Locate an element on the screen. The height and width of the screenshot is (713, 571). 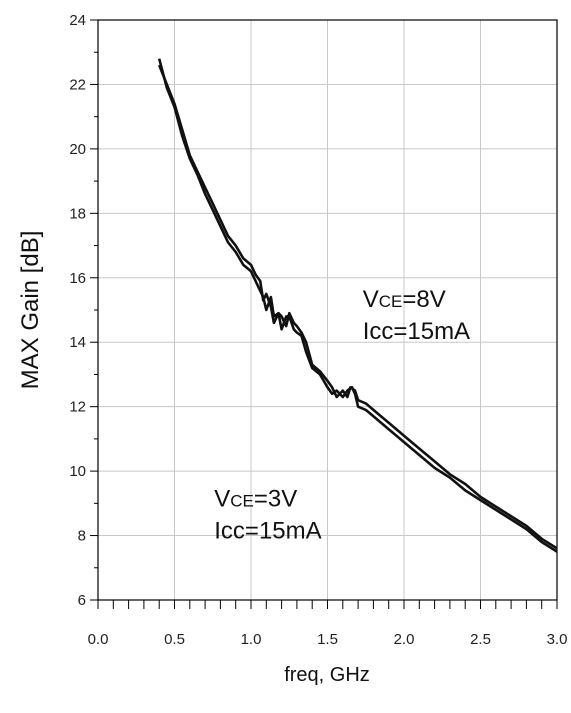
x-tick-label: 2.5 is located at coordinates (480, 639).